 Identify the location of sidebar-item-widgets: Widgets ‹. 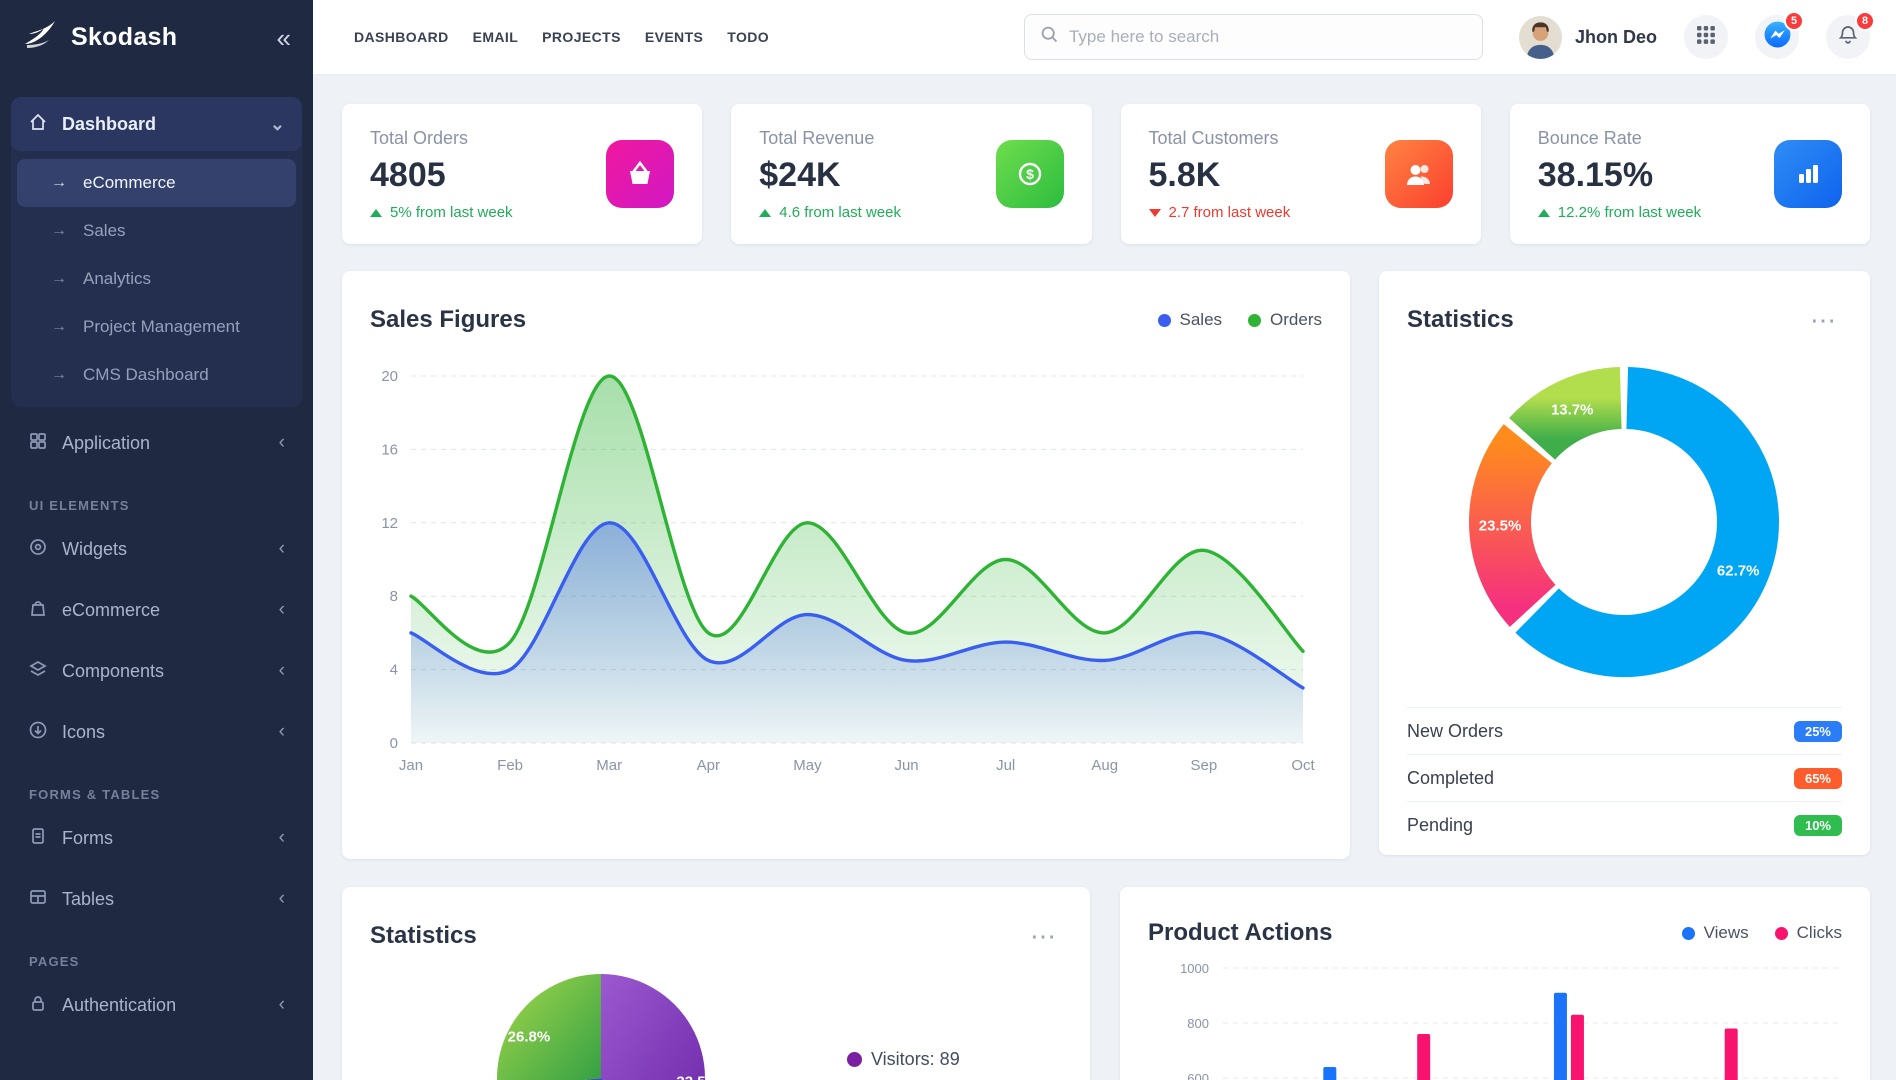
(156, 549).